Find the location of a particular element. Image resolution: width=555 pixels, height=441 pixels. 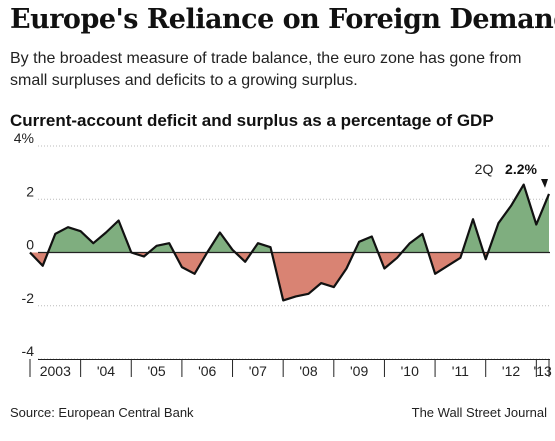

x-tick-label: '04 is located at coordinates (106, 371).